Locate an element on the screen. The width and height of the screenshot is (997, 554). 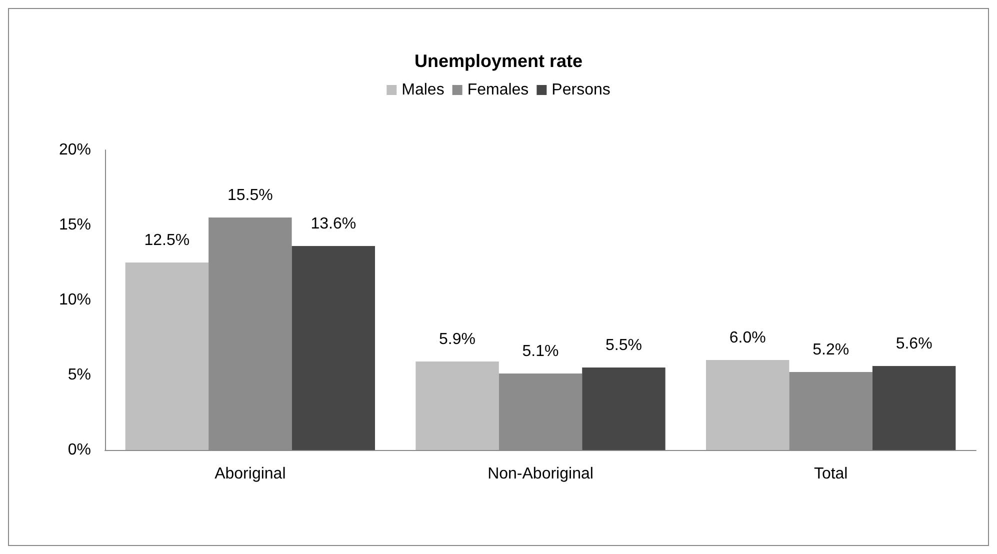
y-tick-label: 5% is located at coordinates (79, 375).